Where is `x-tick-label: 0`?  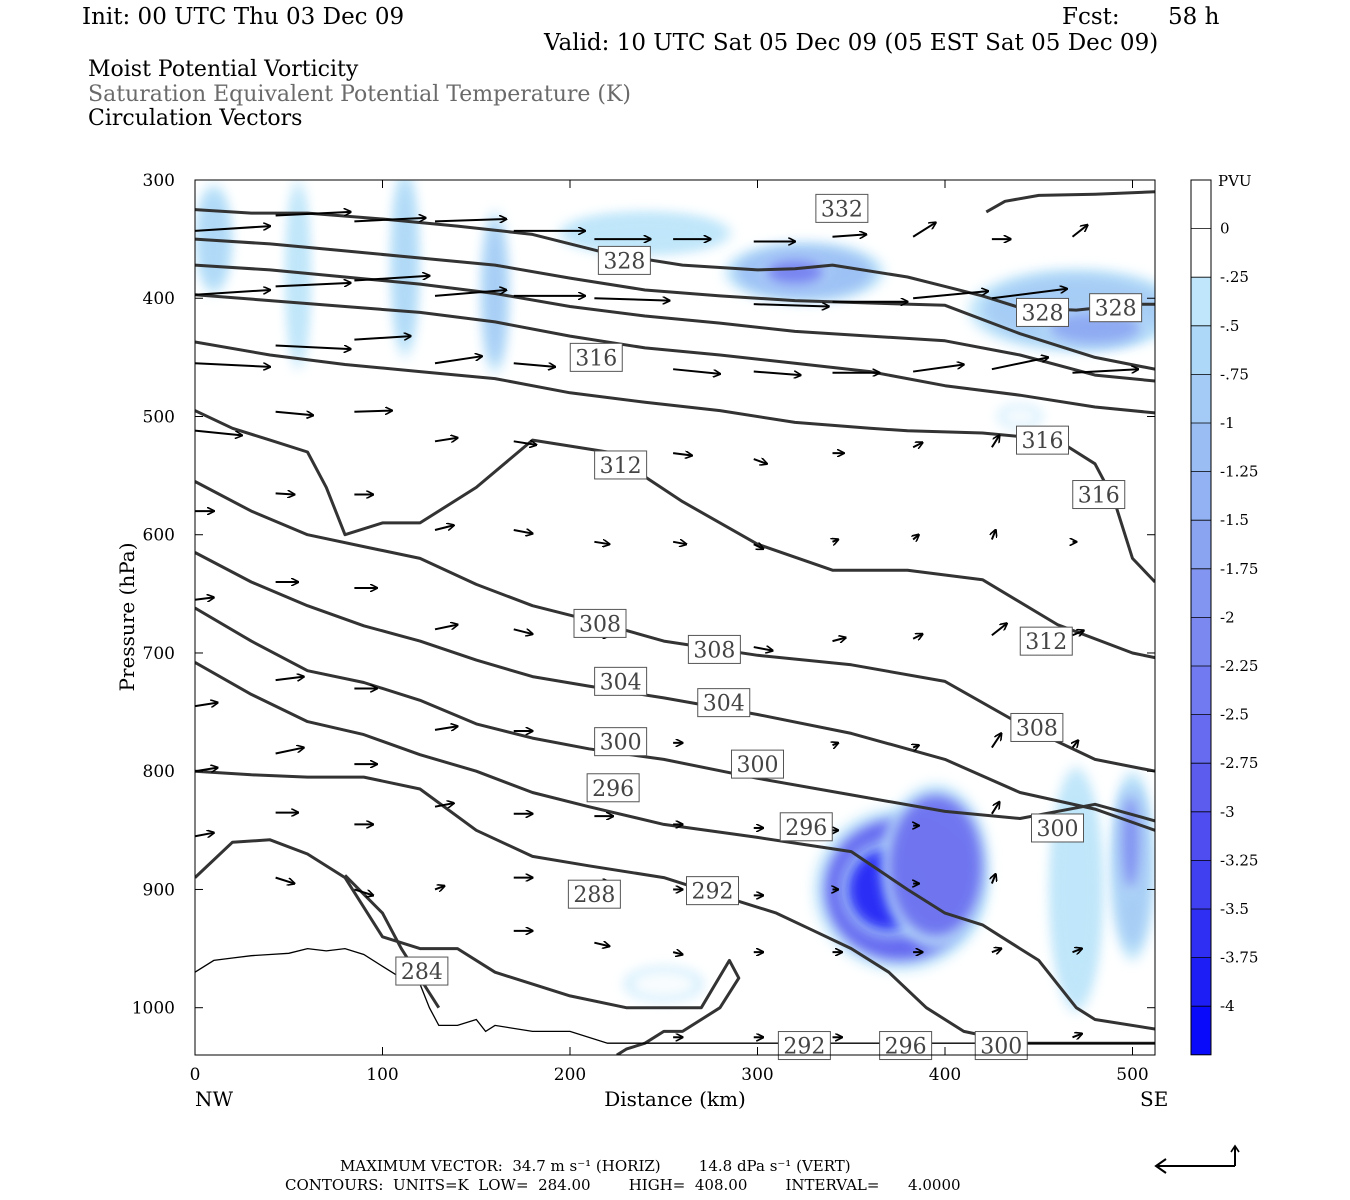 x-tick-label: 0 is located at coordinates (195, 1075).